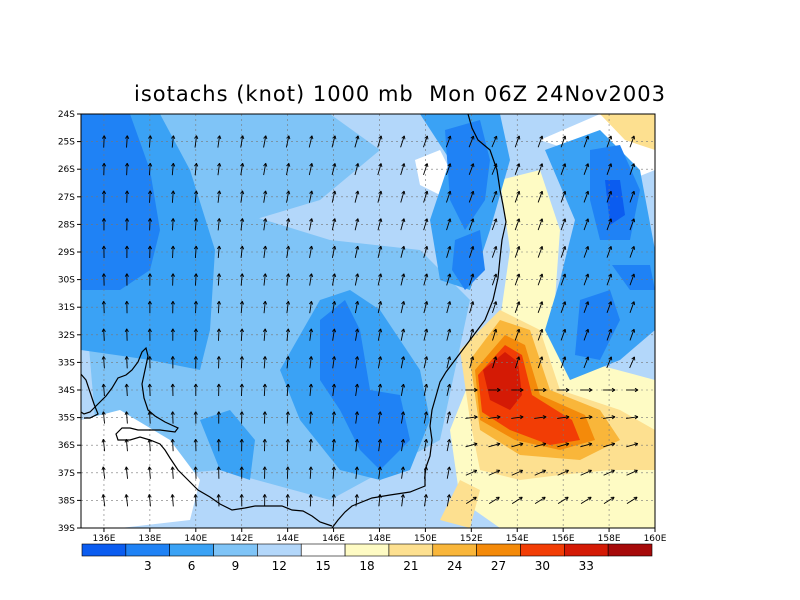 The height and width of the screenshot is (600, 800). Describe the element at coordinates (66, 143) in the screenshot. I see `latitude-label: 25S` at that location.